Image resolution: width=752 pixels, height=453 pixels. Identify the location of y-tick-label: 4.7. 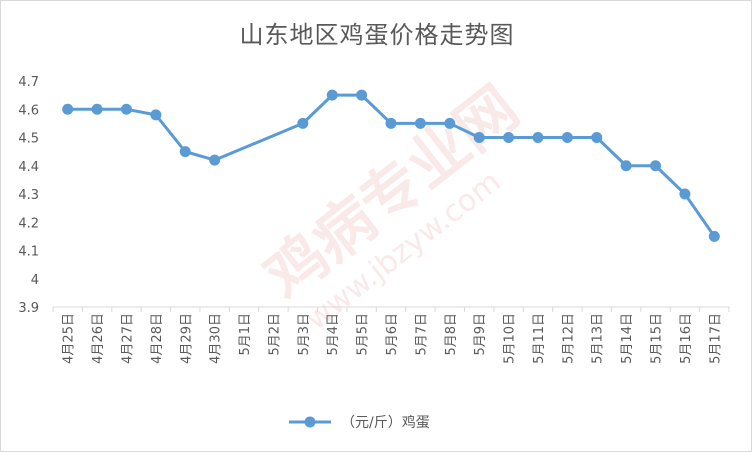
(28, 82).